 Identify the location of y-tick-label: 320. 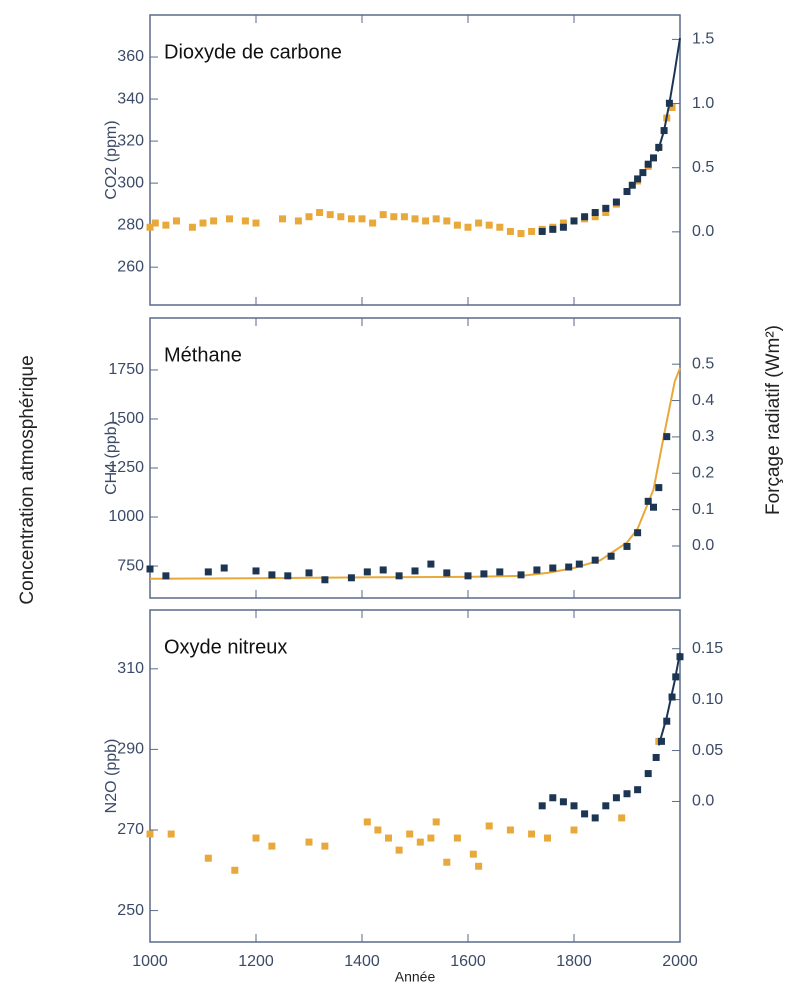
(130, 140).